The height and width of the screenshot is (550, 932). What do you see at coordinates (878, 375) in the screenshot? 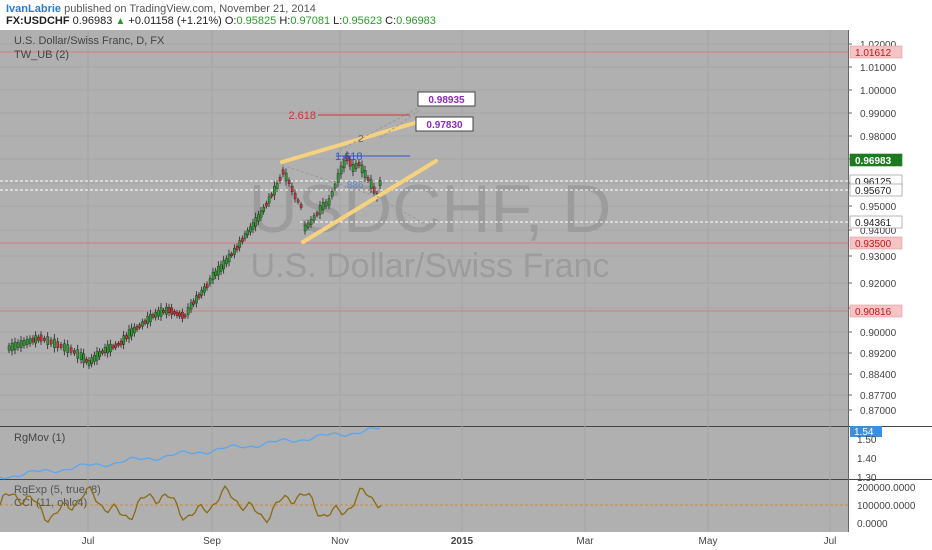
I see `price-tick-label: 0.88400` at bounding box center [878, 375].